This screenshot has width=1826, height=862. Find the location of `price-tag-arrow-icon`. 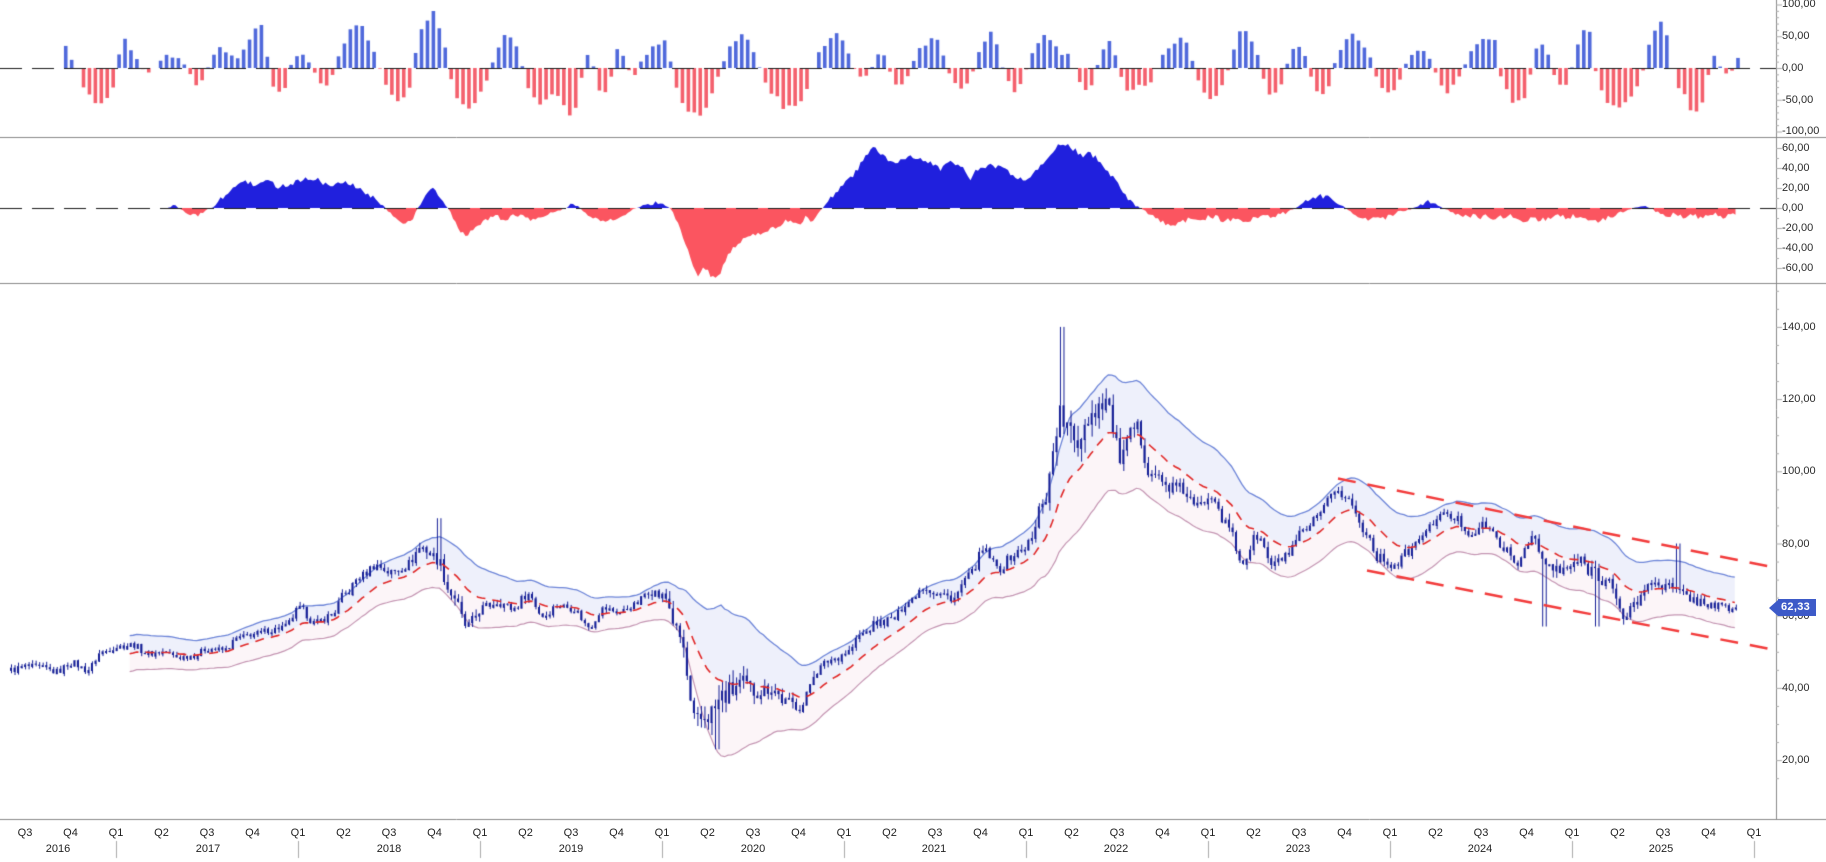

price-tag-arrow-icon is located at coordinates (1773, 607).